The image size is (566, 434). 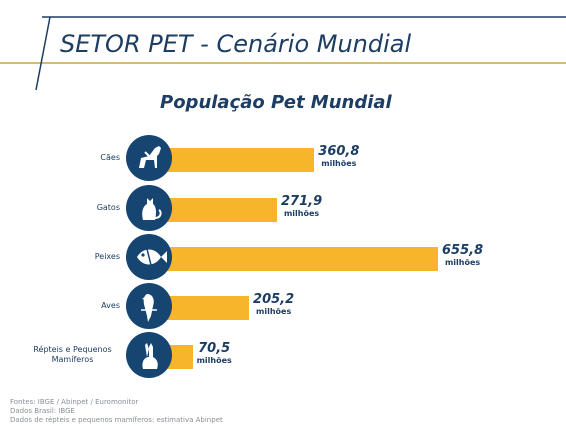 I want to click on data-label: 70,5 milhões, so click(x=214, y=354).